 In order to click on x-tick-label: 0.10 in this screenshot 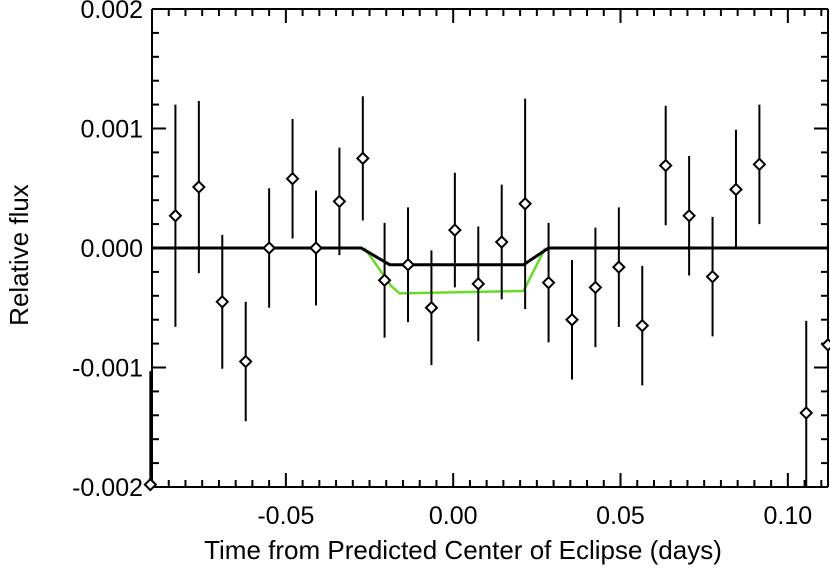, I will do `click(788, 516)`.